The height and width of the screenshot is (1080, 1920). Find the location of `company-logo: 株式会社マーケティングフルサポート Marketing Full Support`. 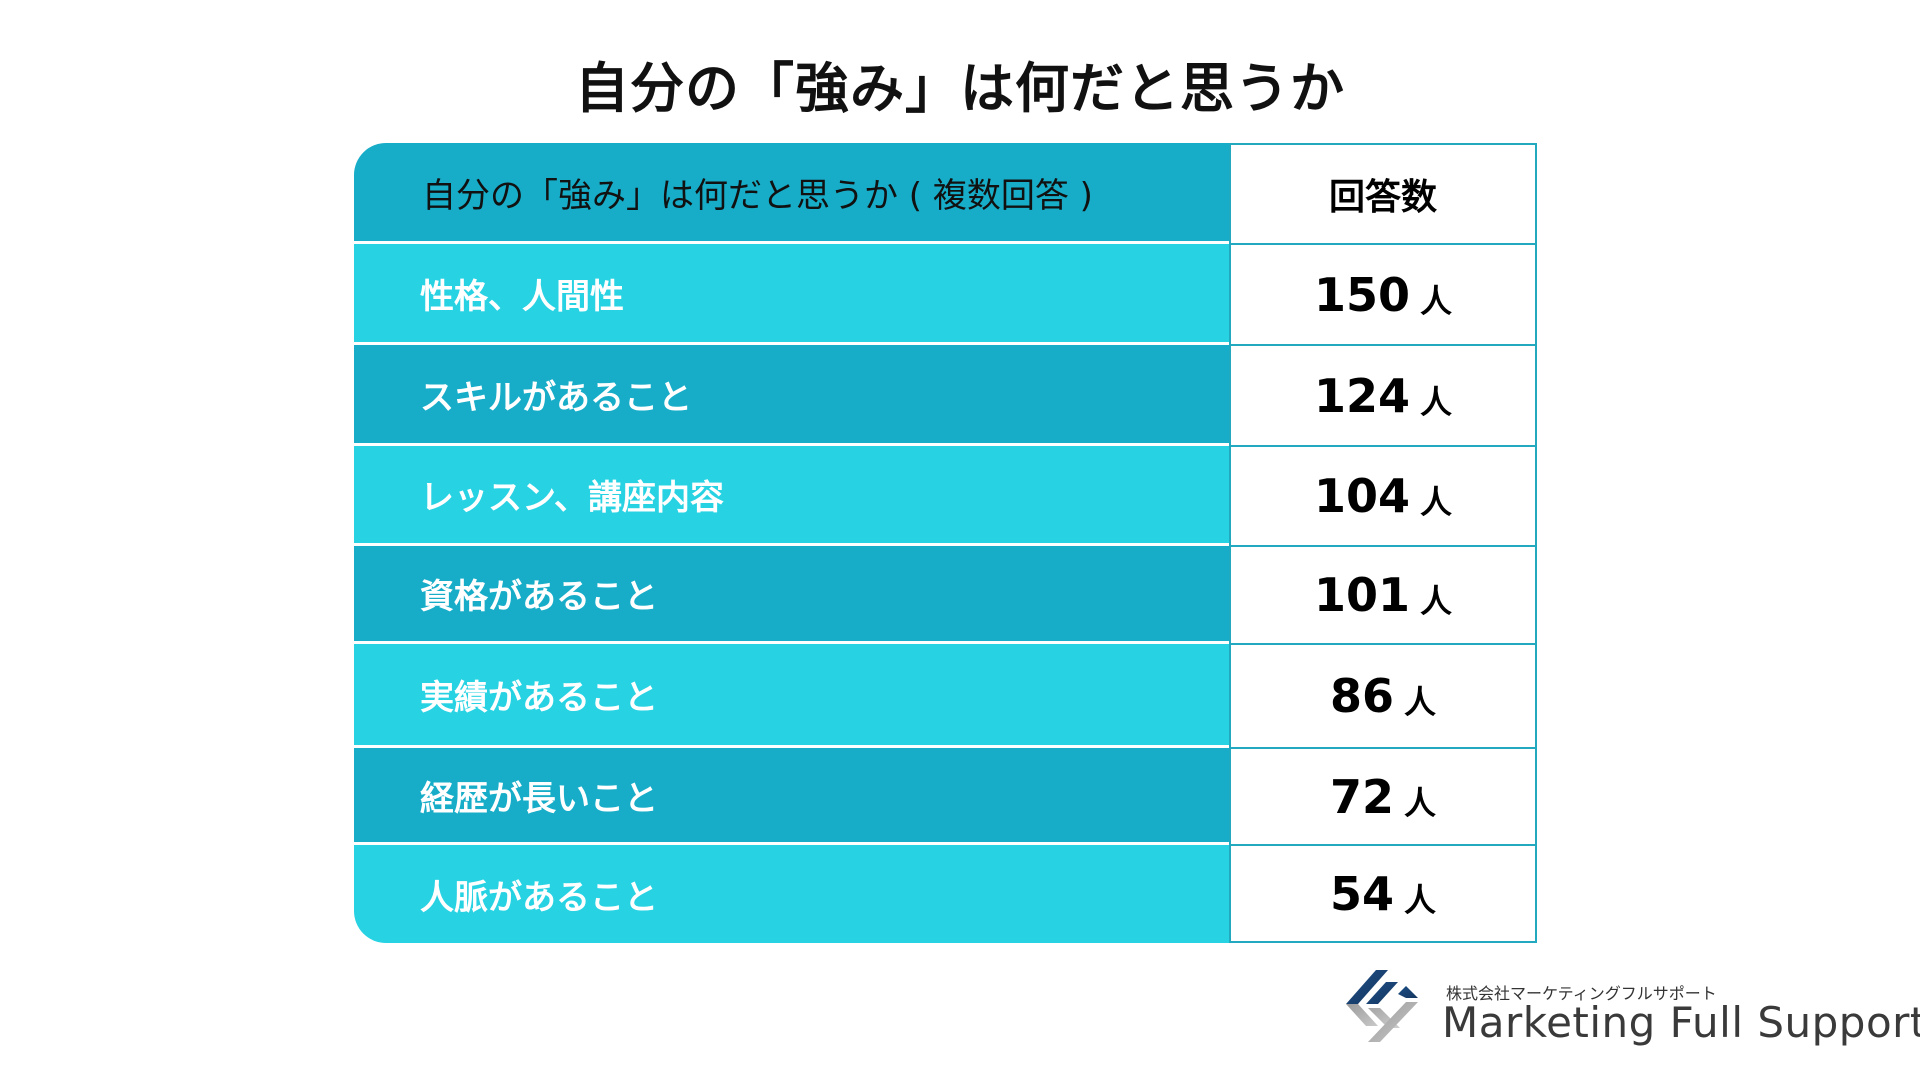

company-logo: 株式会社マーケティングフルサポート Marketing Full Support is located at coordinates (1633, 1007).